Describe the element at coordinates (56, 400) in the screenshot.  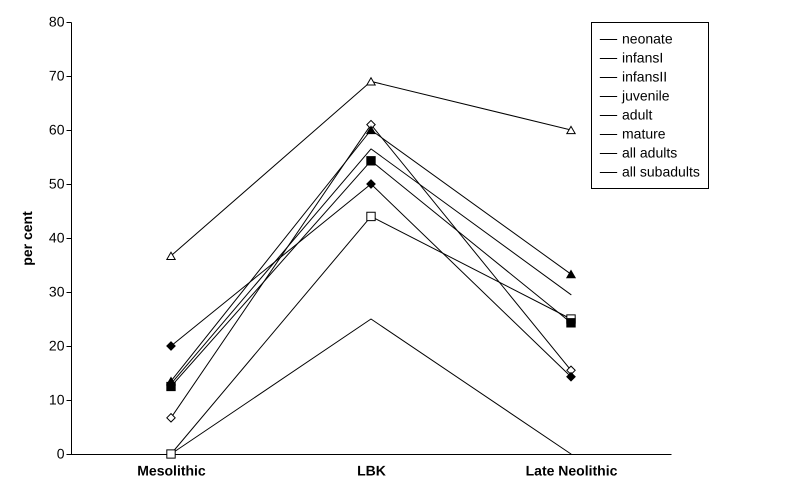
I see `y-tick-label: 10` at that location.